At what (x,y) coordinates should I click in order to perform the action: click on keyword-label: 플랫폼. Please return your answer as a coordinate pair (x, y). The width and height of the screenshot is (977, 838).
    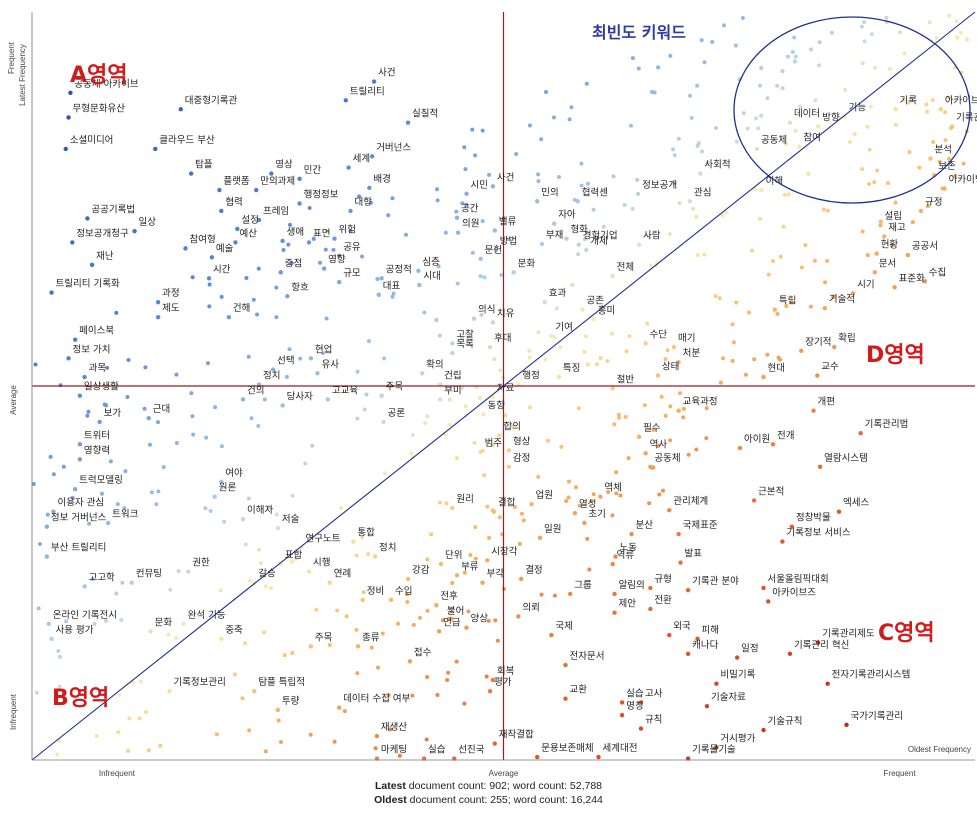
    Looking at the image, I should click on (236, 181).